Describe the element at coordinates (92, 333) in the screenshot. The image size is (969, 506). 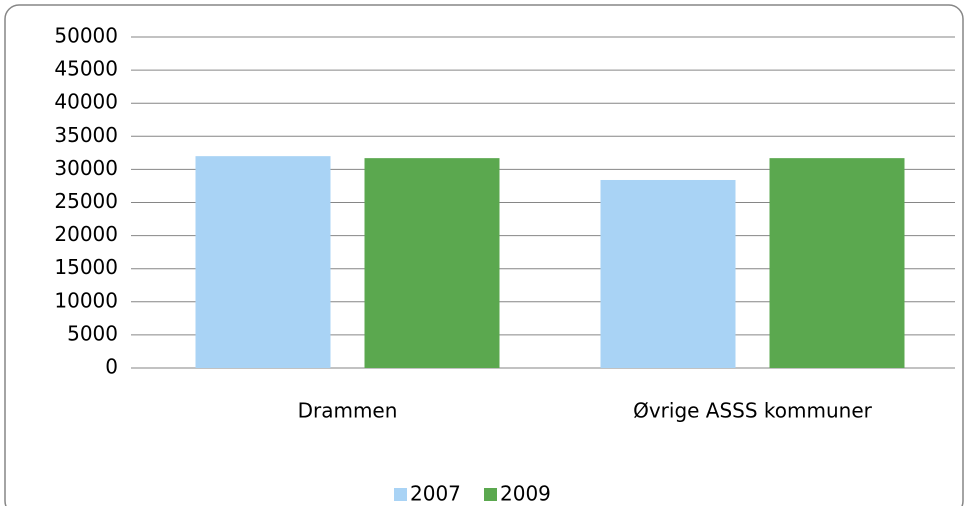
I see `y-tick-label: 5000` at that location.